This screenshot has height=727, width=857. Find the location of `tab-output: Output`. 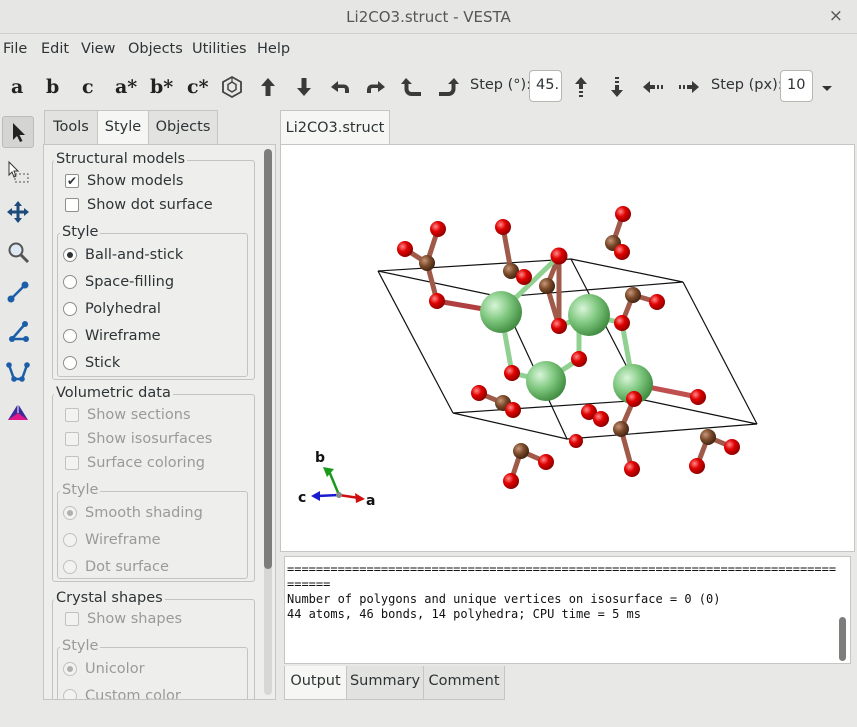

tab-output: Output is located at coordinates (315, 683).